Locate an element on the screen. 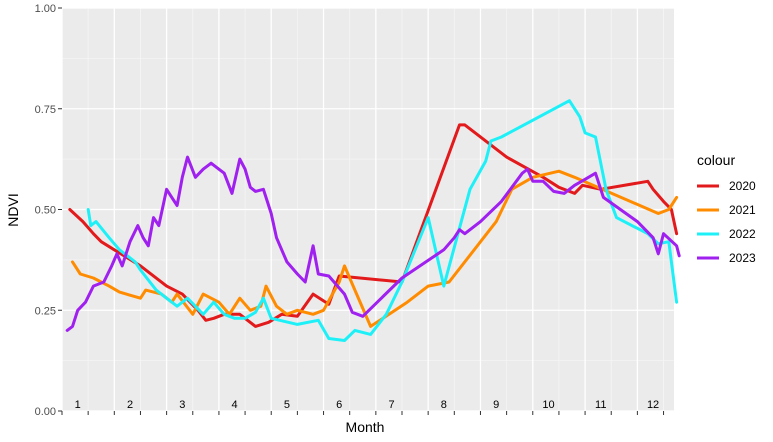  y-tick-label: 0.50 is located at coordinates (45, 211).